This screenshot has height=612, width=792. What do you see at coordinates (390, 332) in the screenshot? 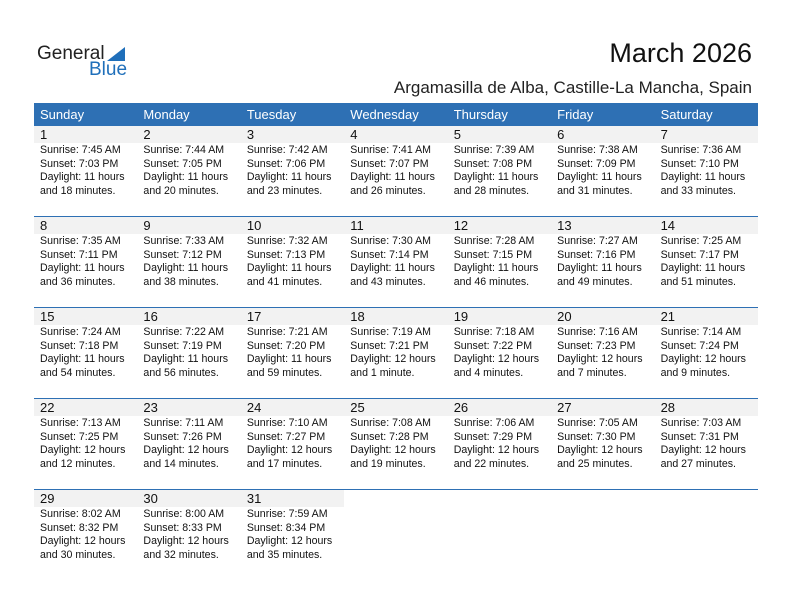
I see `sunrise-text: Sunrise: 7:19 AM` at bounding box center [390, 332].